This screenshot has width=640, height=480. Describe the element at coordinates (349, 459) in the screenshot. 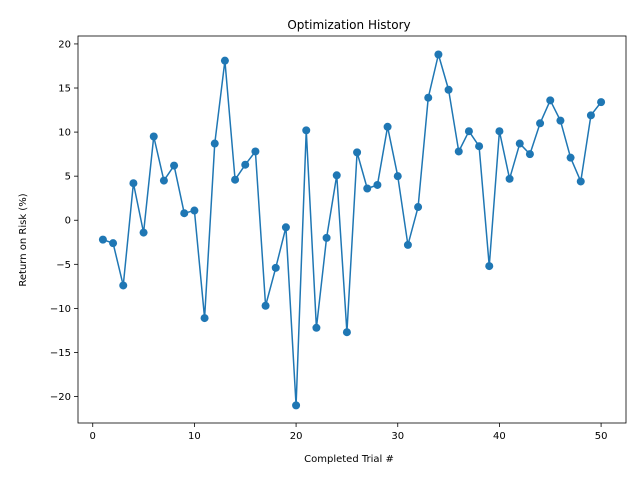

I see `x-axis-label: Completed Trial #` at that location.